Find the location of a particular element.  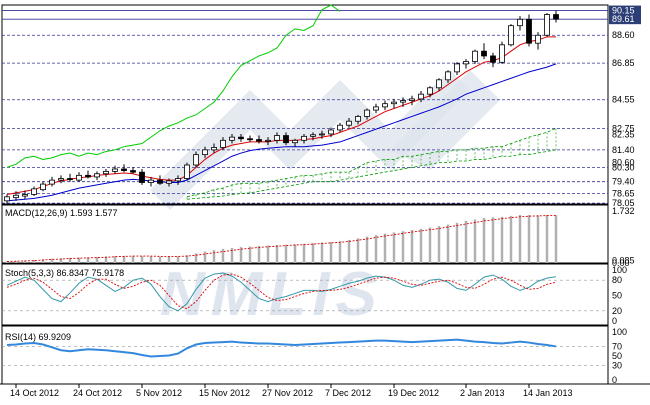

rsi-tick-label: 30 is located at coordinates (617, 366).